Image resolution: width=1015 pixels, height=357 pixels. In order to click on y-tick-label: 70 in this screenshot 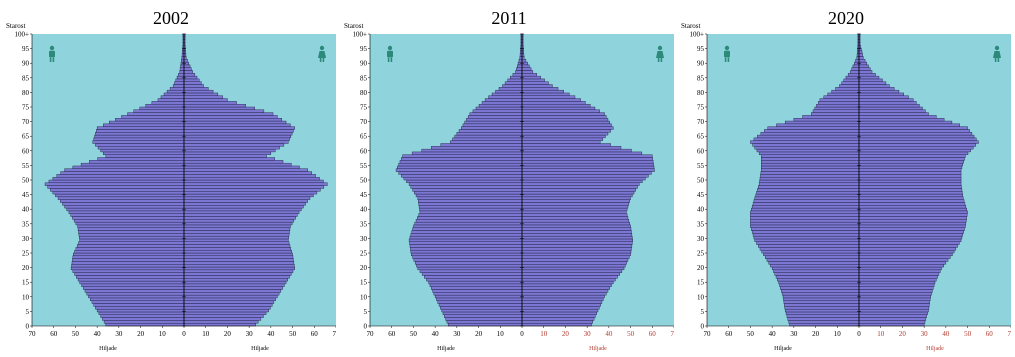, I will do `click(364, 122)`.